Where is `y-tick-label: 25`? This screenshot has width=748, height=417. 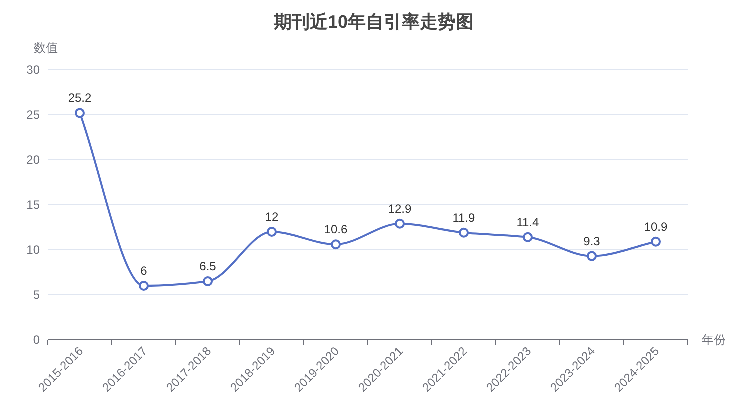
y-tick-label: 25 is located at coordinates (33, 115).